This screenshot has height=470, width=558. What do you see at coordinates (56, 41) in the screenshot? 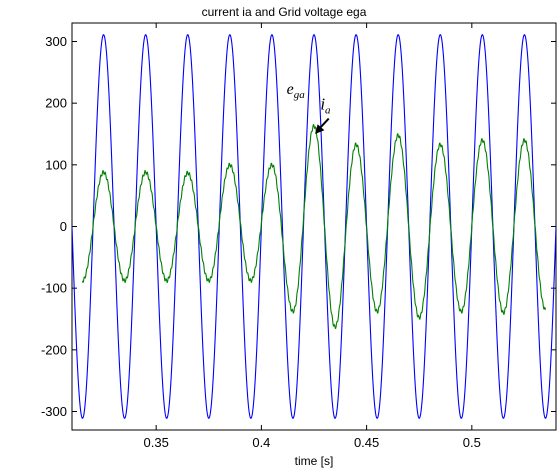
I see `y-tick-label: 300` at bounding box center [56, 41].